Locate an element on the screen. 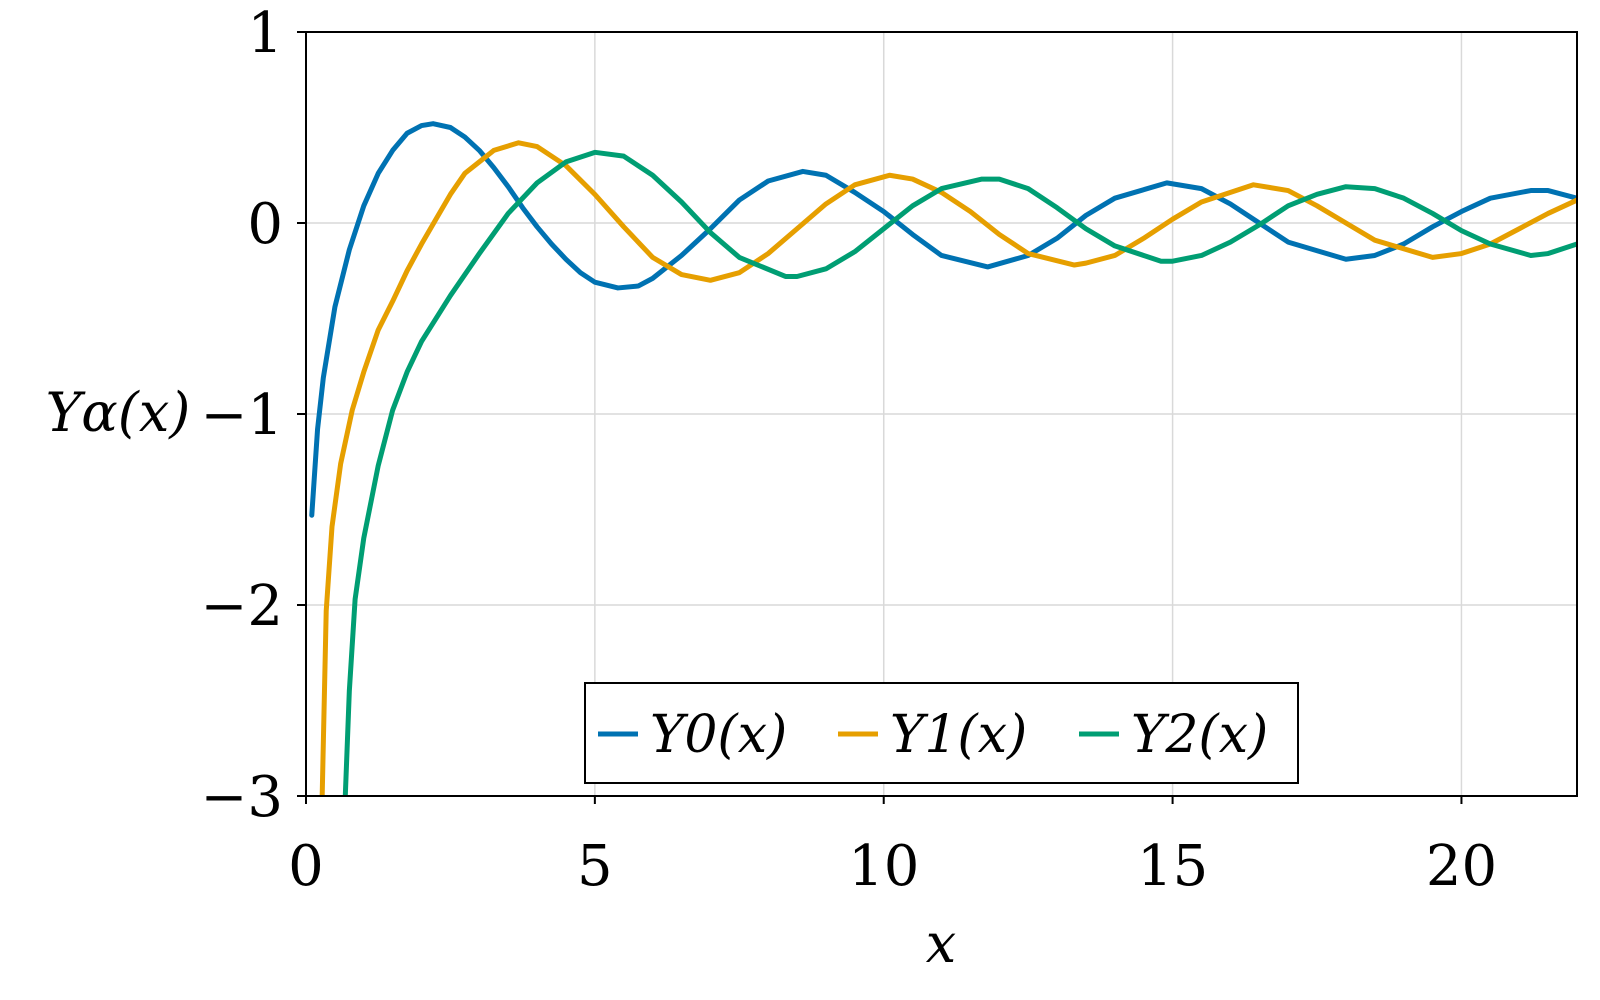 This screenshot has width=1600, height=1000. y-axis-label: Yα(x) is located at coordinates (118, 412).